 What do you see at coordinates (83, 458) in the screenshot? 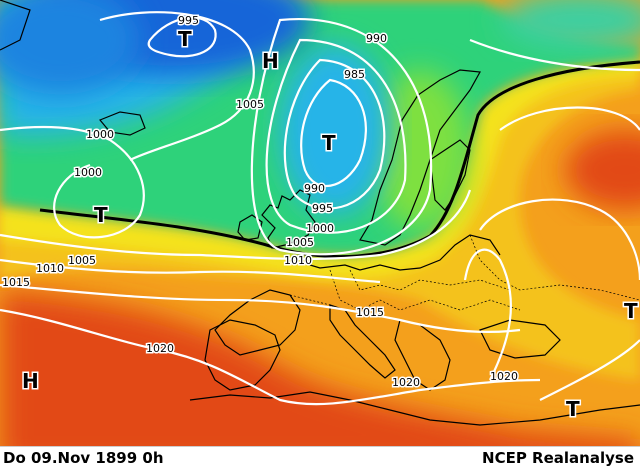
I see `map-date-label: Do 09.Nov 1899 0h` at bounding box center [83, 458].